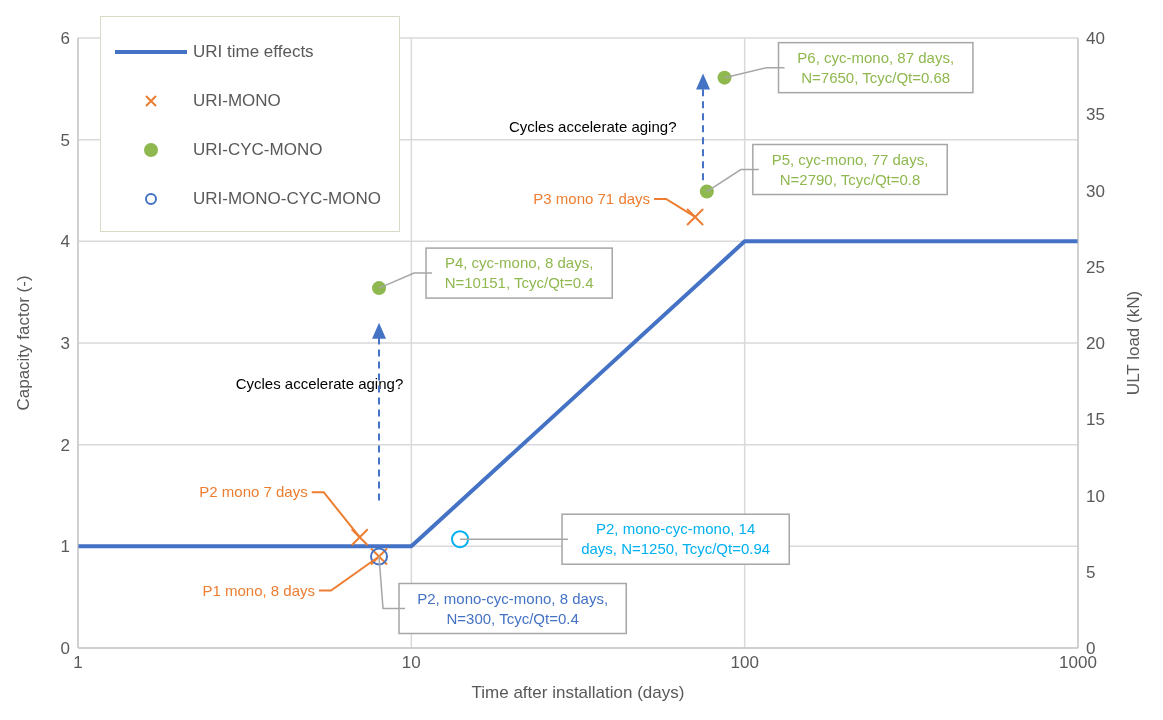 Image resolution: width=1163 pixels, height=720 pixels. Describe the element at coordinates (744, 663) in the screenshot. I see `x-tick-label: 100` at that location.